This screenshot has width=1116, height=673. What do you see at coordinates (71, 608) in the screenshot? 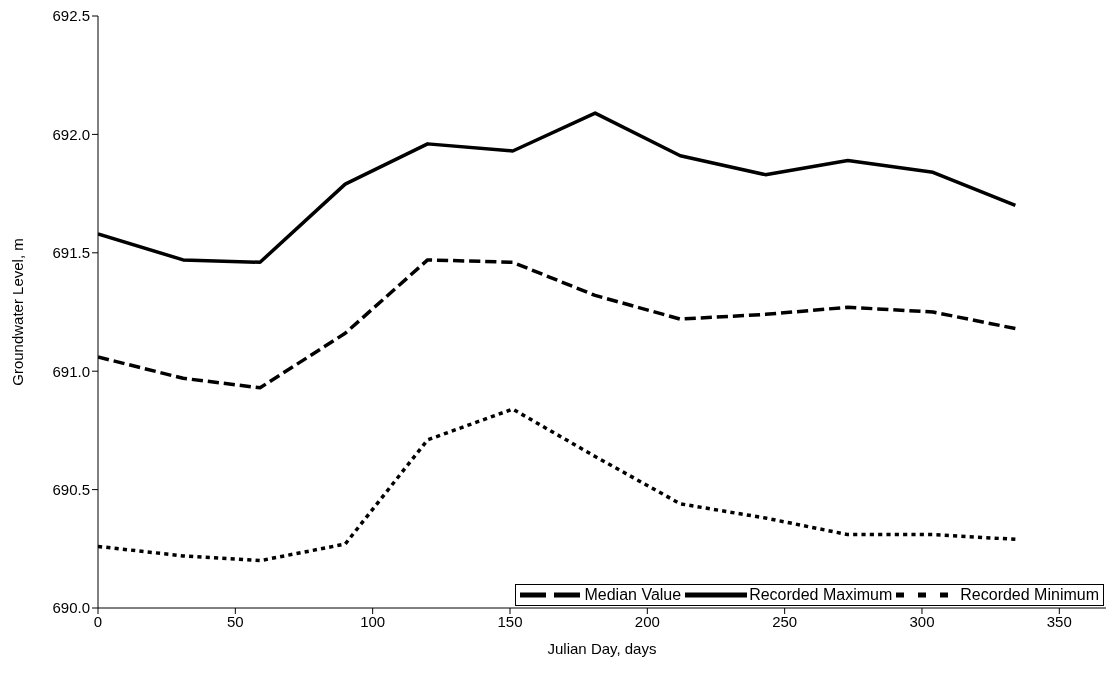
I see `y-tick-label: 690.0` at bounding box center [71, 608].